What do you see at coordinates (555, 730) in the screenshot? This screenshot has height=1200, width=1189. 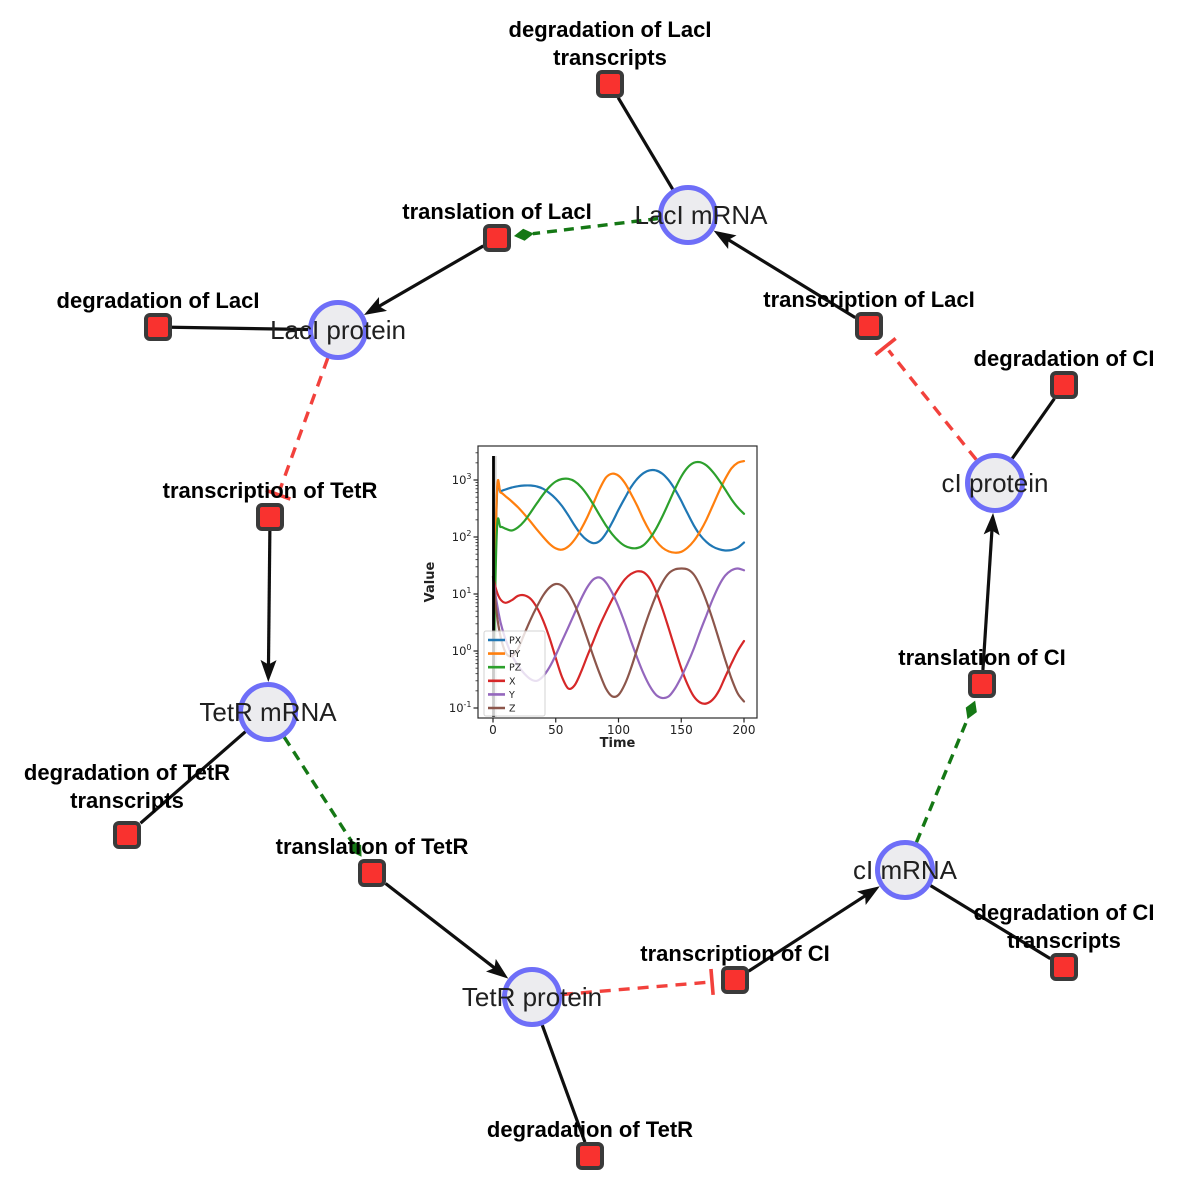 I see `x-tick-label: 50` at bounding box center [555, 730].